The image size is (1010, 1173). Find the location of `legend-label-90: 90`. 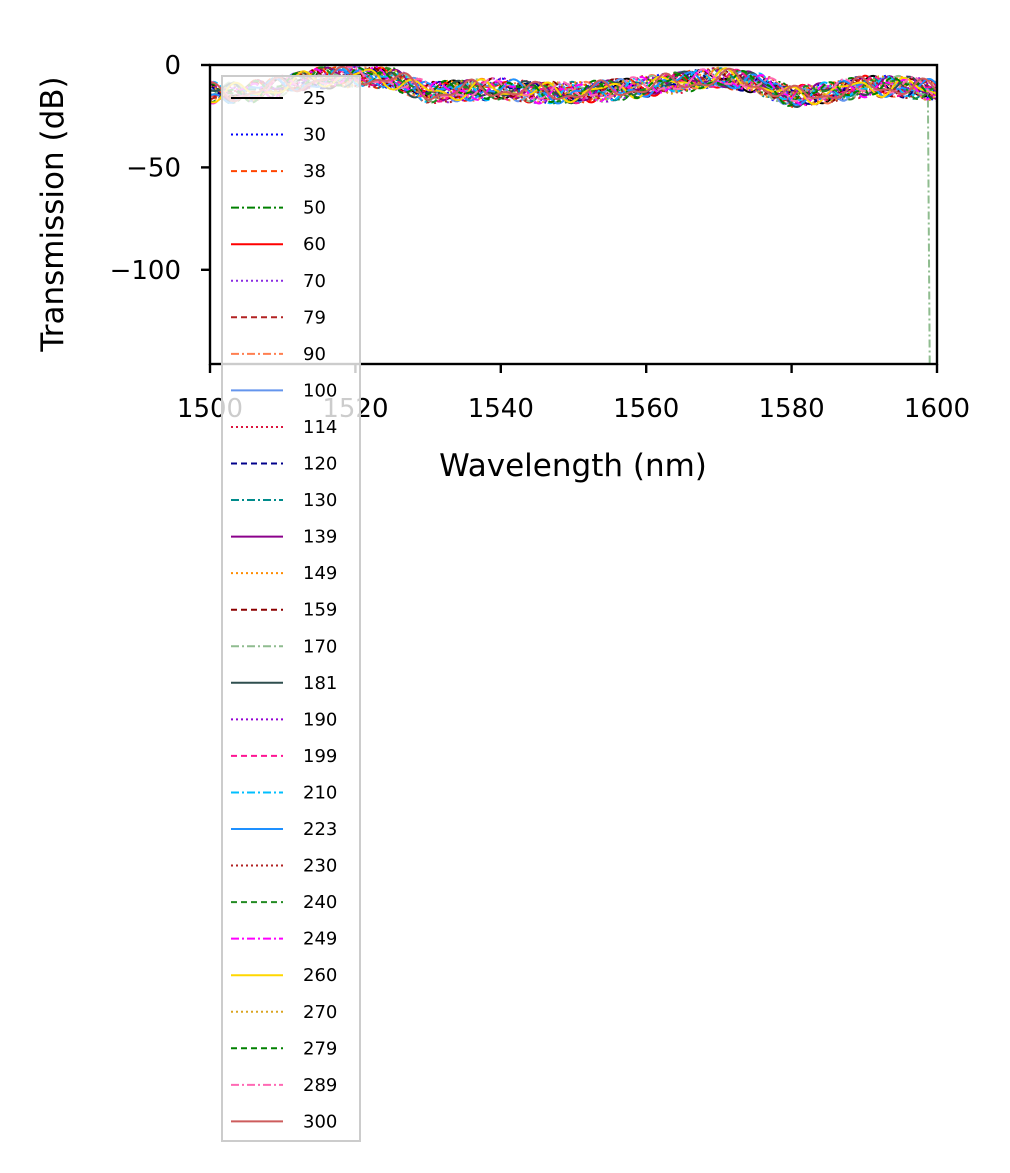

legend-label-90: 90 is located at coordinates (314, 354).